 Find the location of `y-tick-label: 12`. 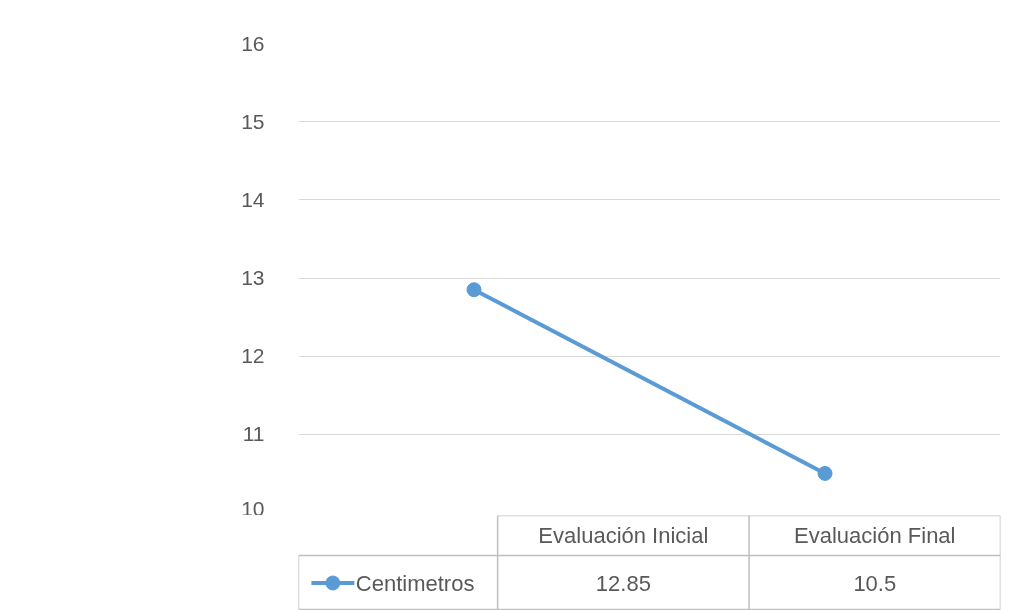

y-tick-label: 12 is located at coordinates (253, 356).